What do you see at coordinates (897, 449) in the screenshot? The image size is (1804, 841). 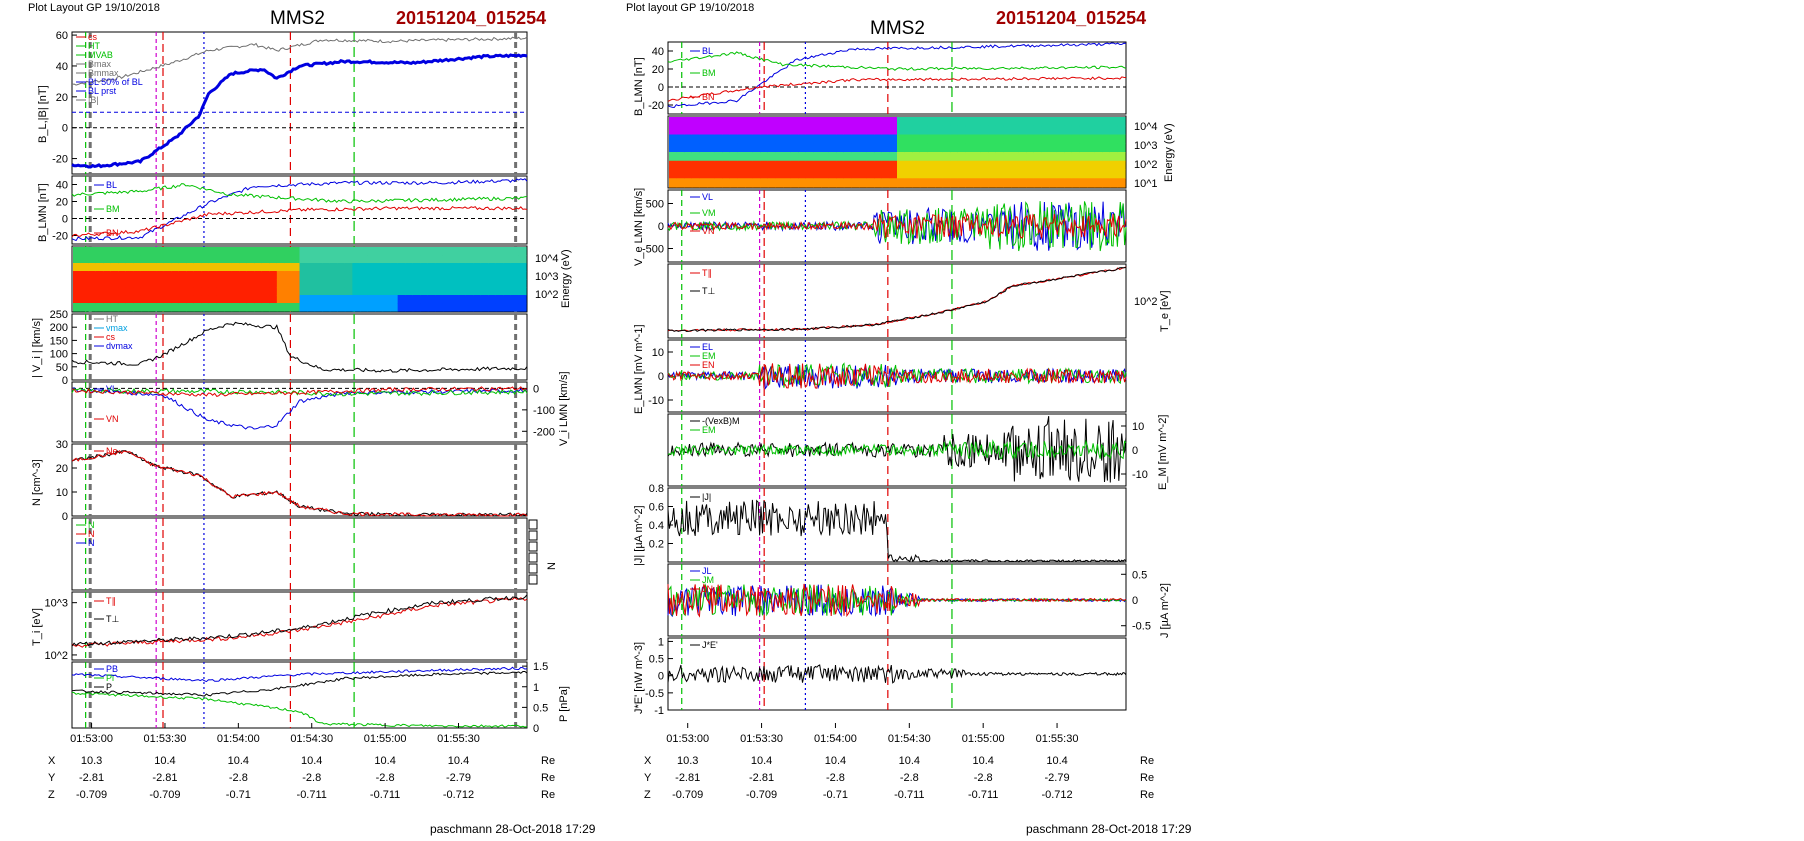 I see `right-em-EM-line` at bounding box center [897, 449].